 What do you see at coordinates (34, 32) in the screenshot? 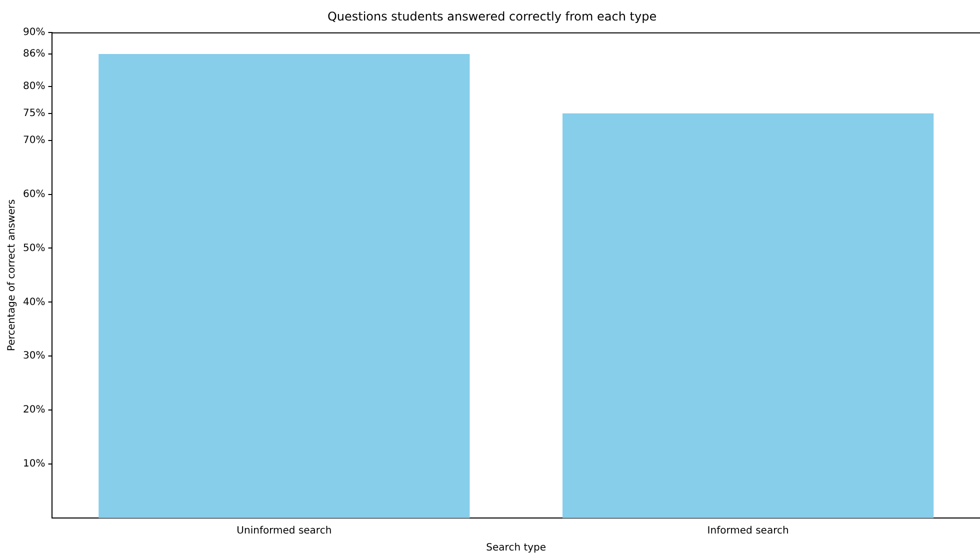
I see `y-tick-label: 90%` at bounding box center [34, 32].